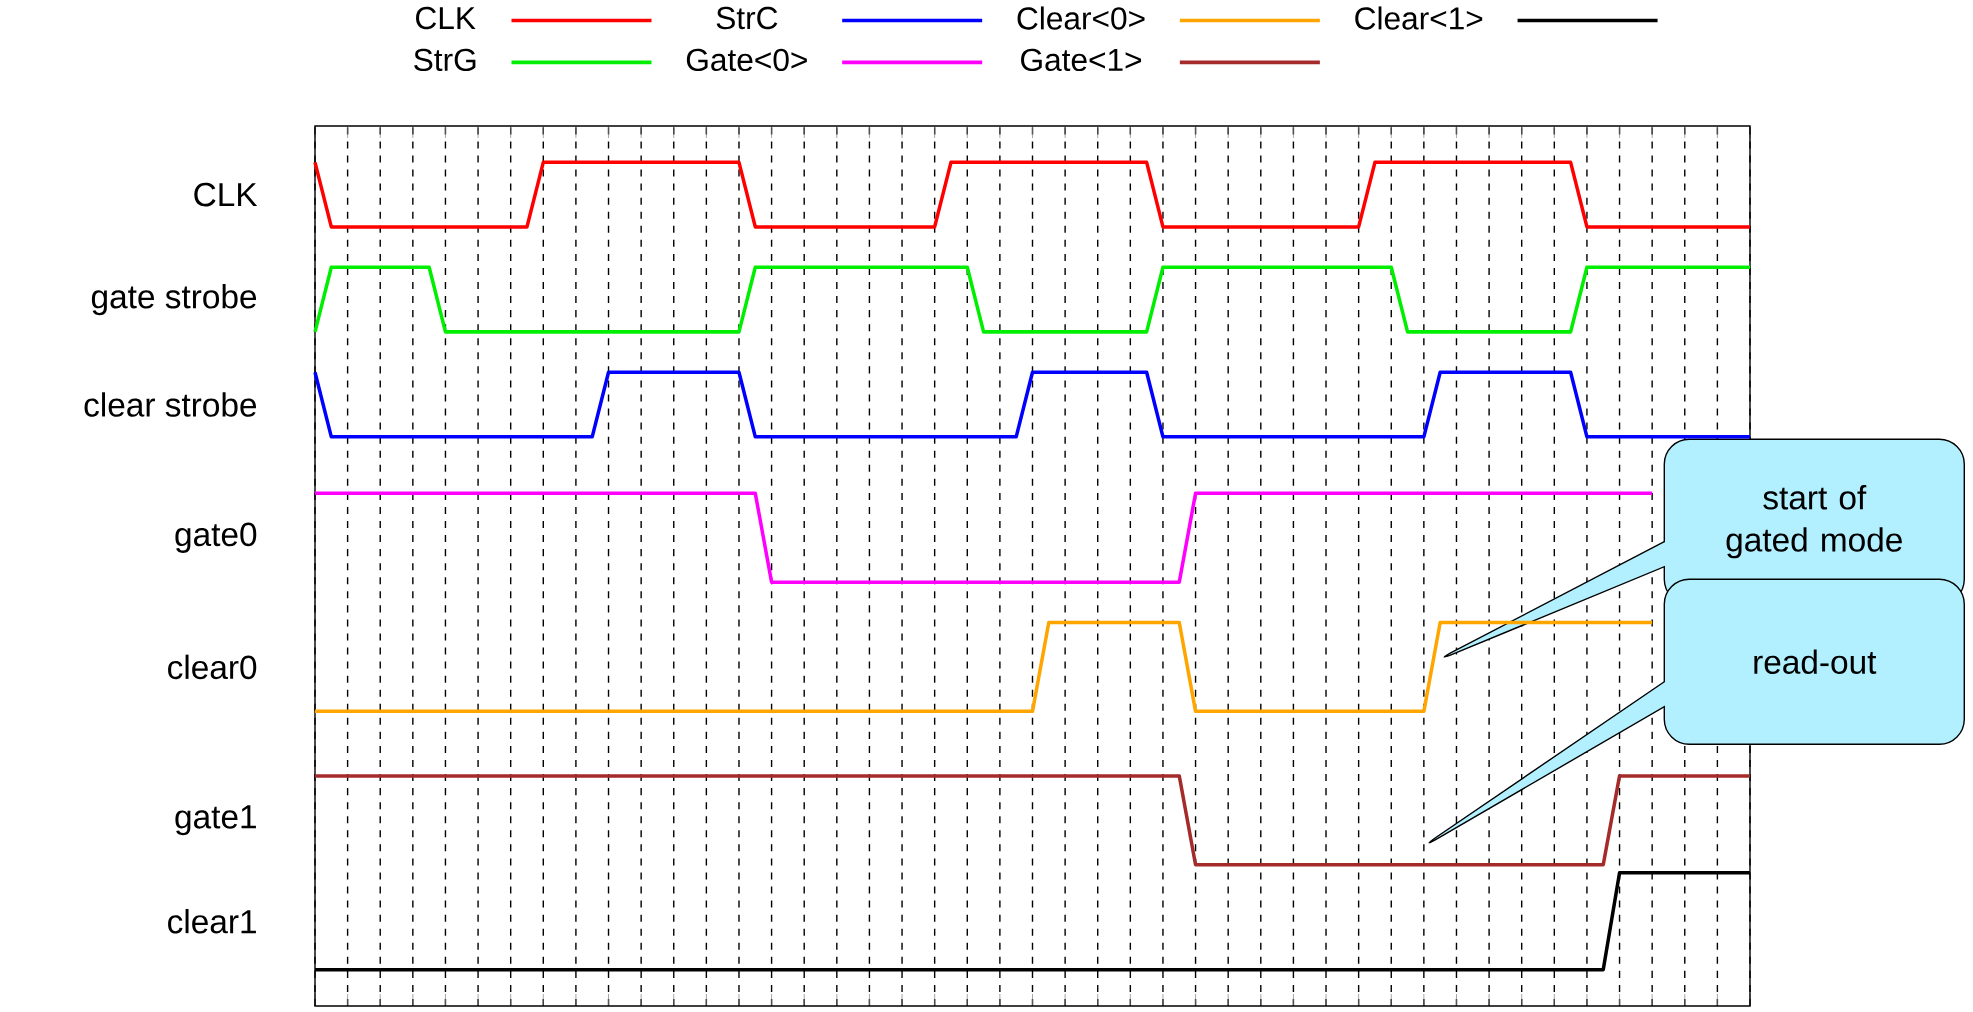  I want to click on text: CLK, so click(226, 194).